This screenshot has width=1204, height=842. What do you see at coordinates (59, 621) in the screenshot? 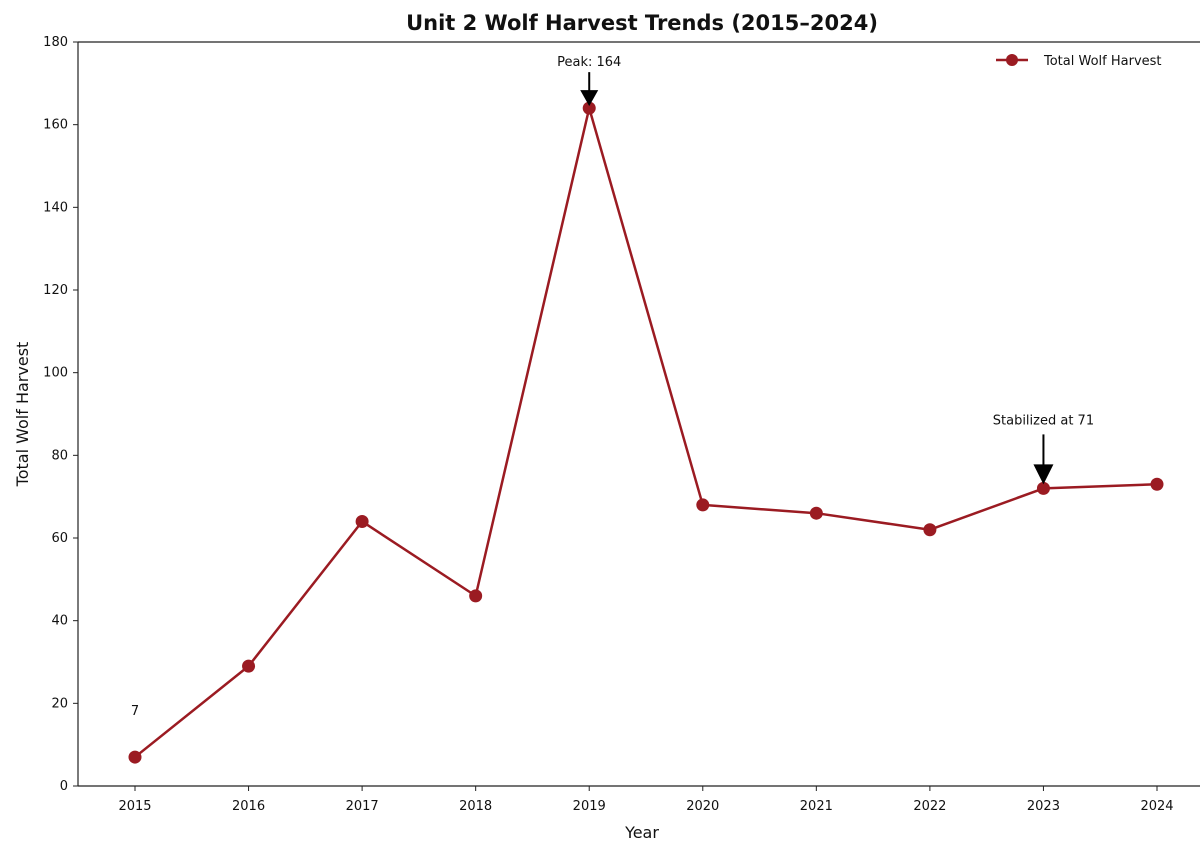
I see `y-tick-label: 40` at bounding box center [59, 621].